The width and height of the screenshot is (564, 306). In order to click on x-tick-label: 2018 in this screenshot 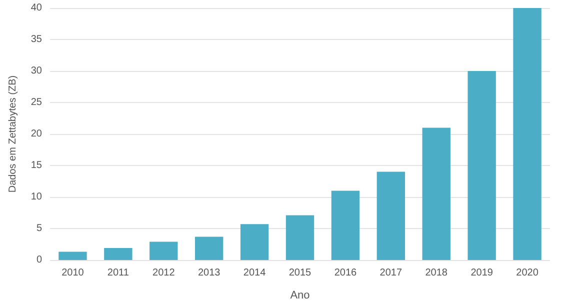, I will do `click(436, 273)`.